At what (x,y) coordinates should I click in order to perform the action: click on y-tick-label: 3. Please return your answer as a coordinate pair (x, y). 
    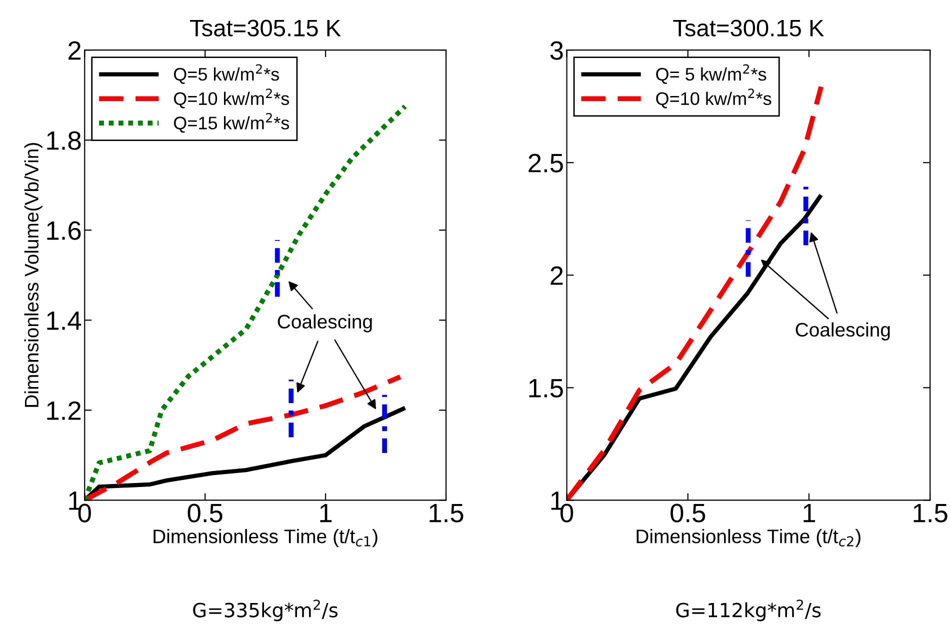
    Looking at the image, I should click on (556, 50).